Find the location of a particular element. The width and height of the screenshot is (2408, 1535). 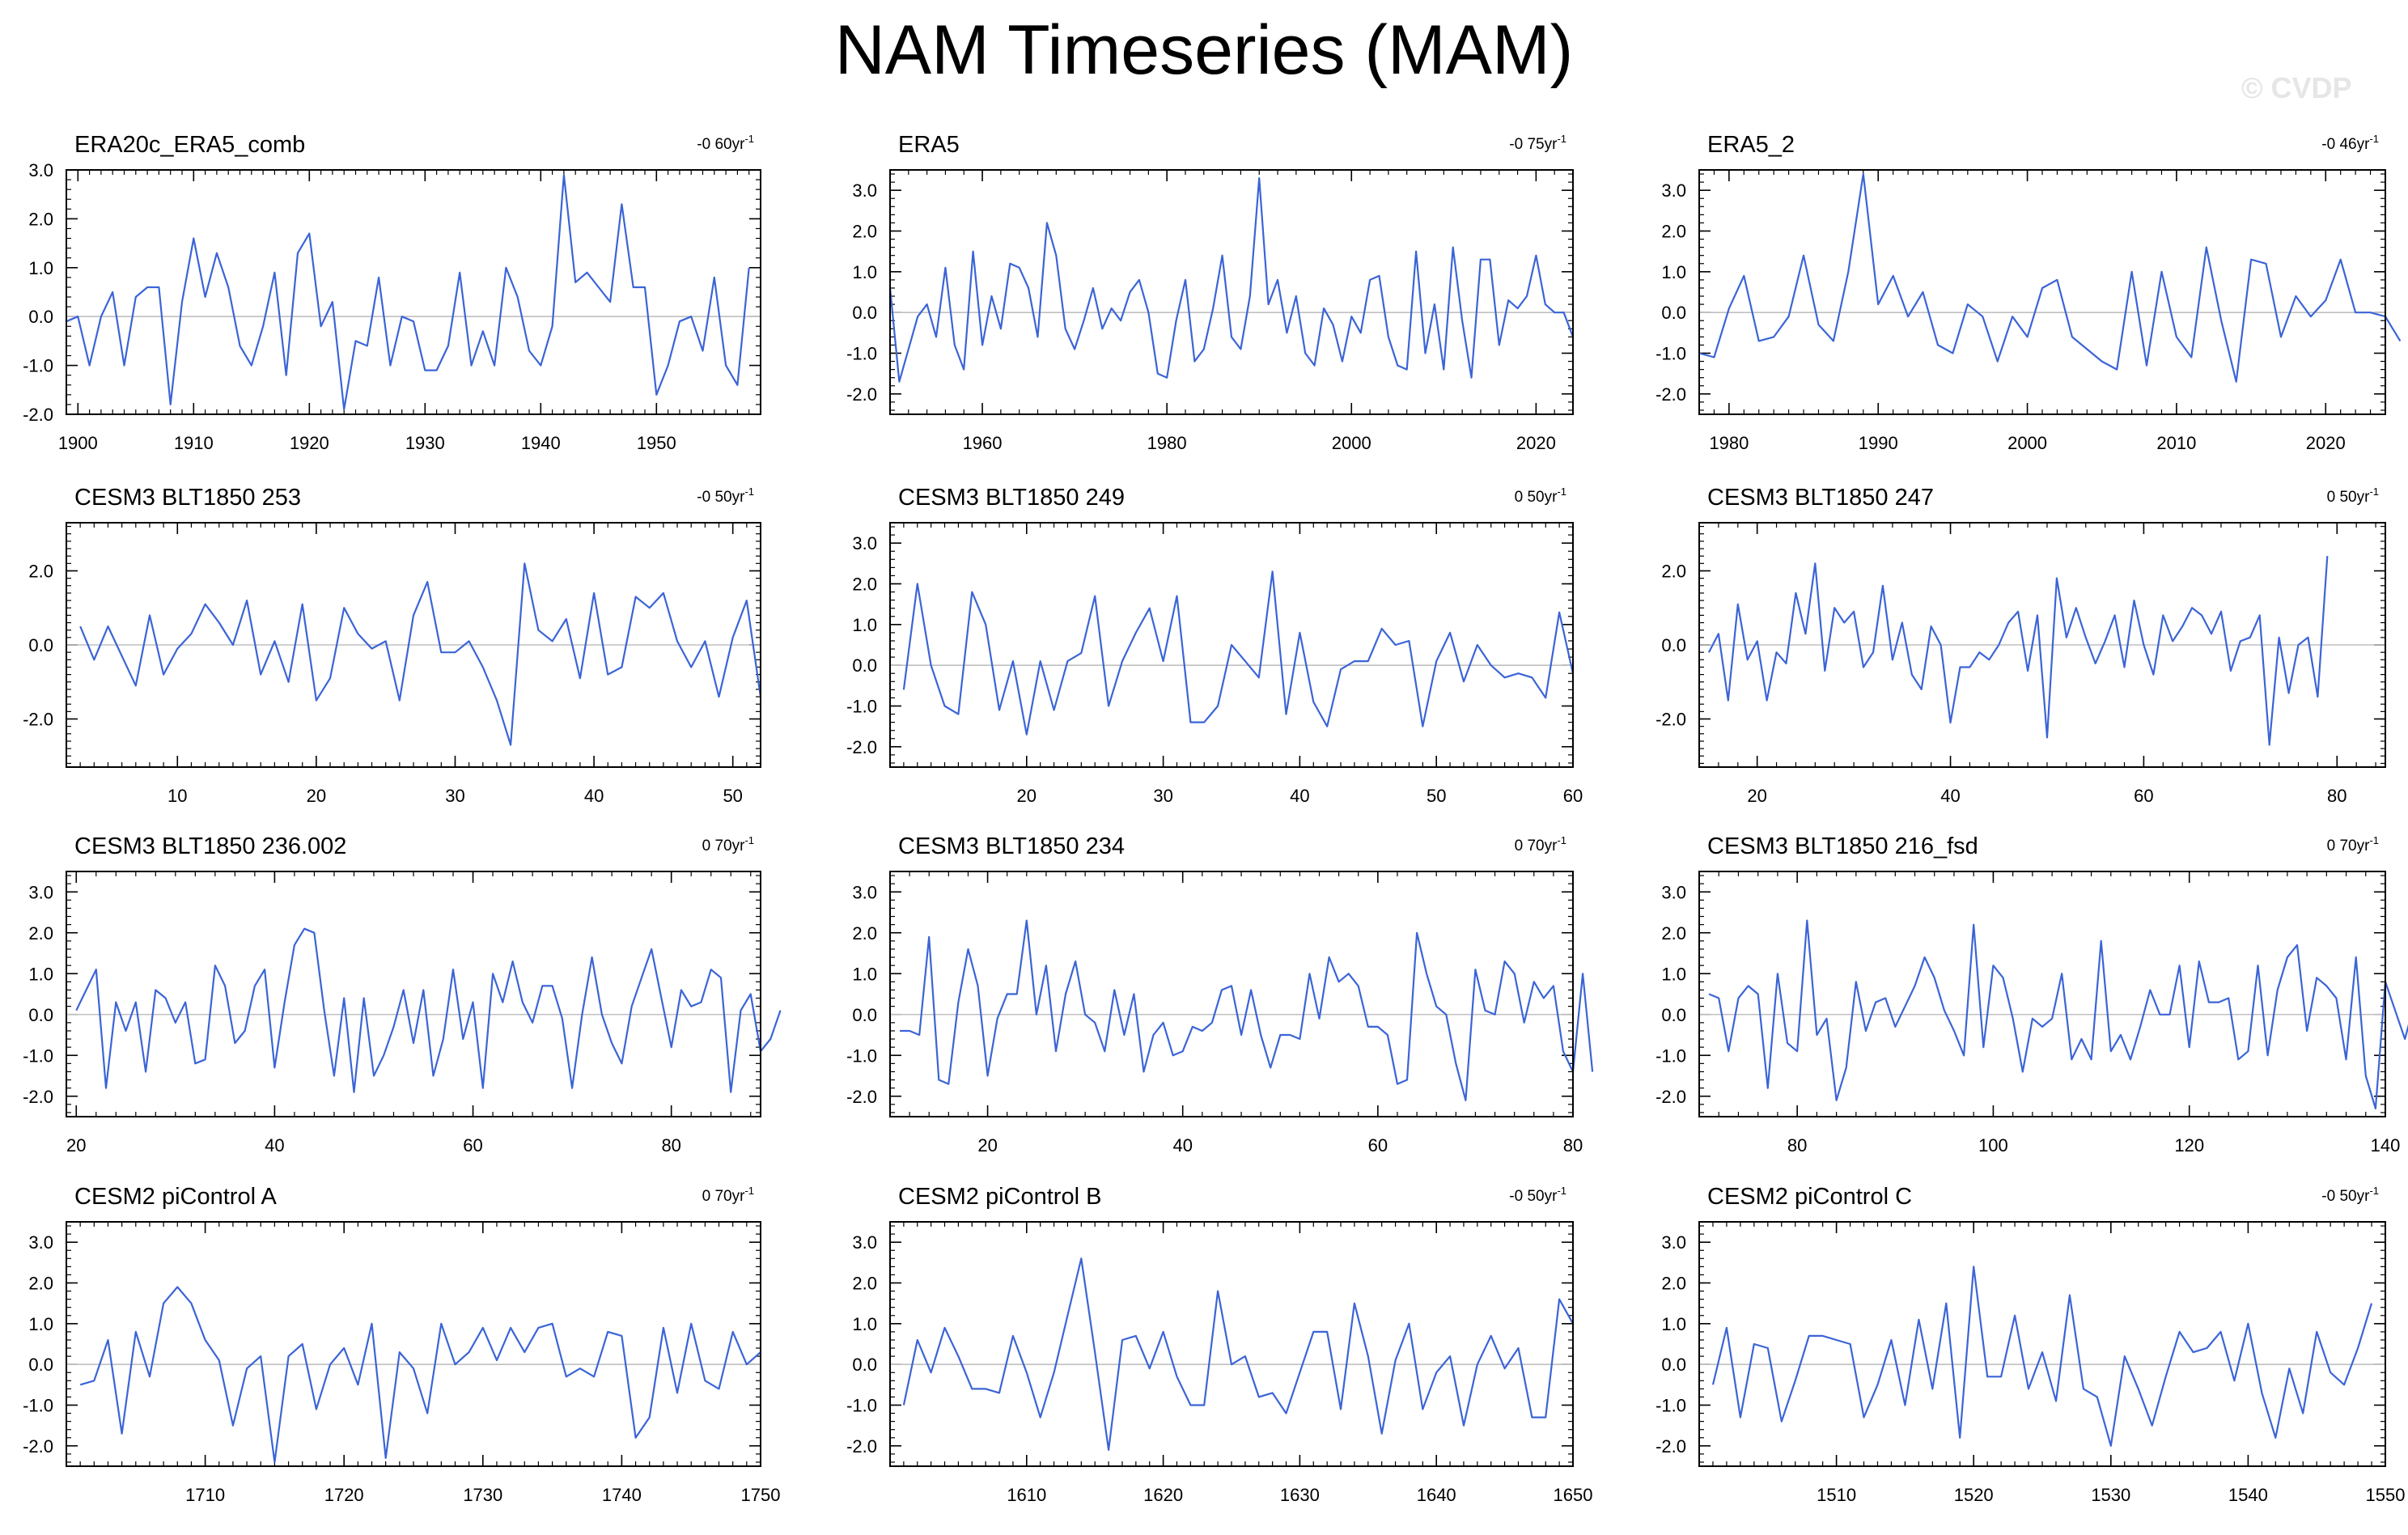

x-tick-label: 30 is located at coordinates (1162, 796).